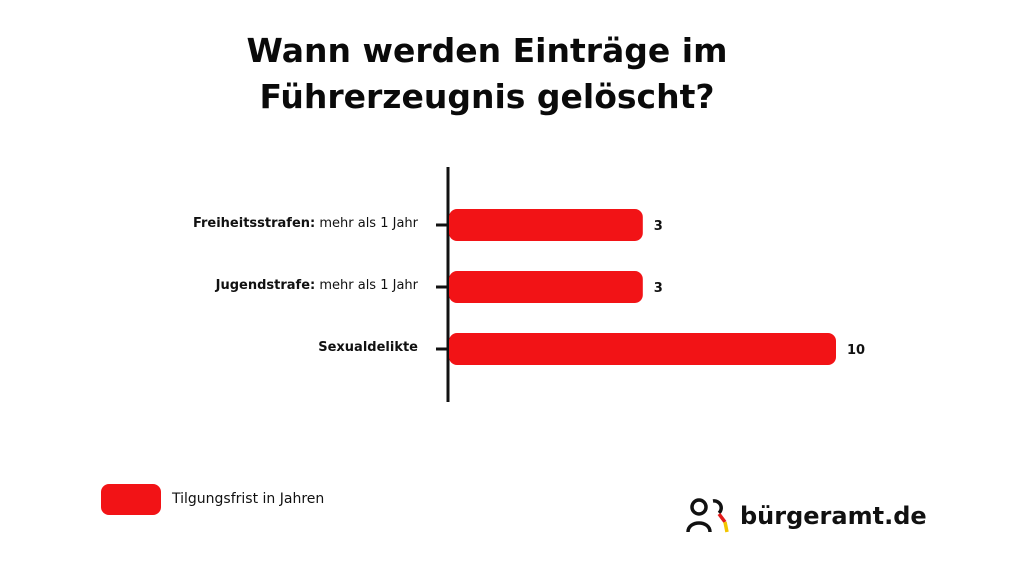  Describe the element at coordinates (487, 50) in the screenshot. I see `chart-title-line-1: Wann werden Einträge im` at that location.